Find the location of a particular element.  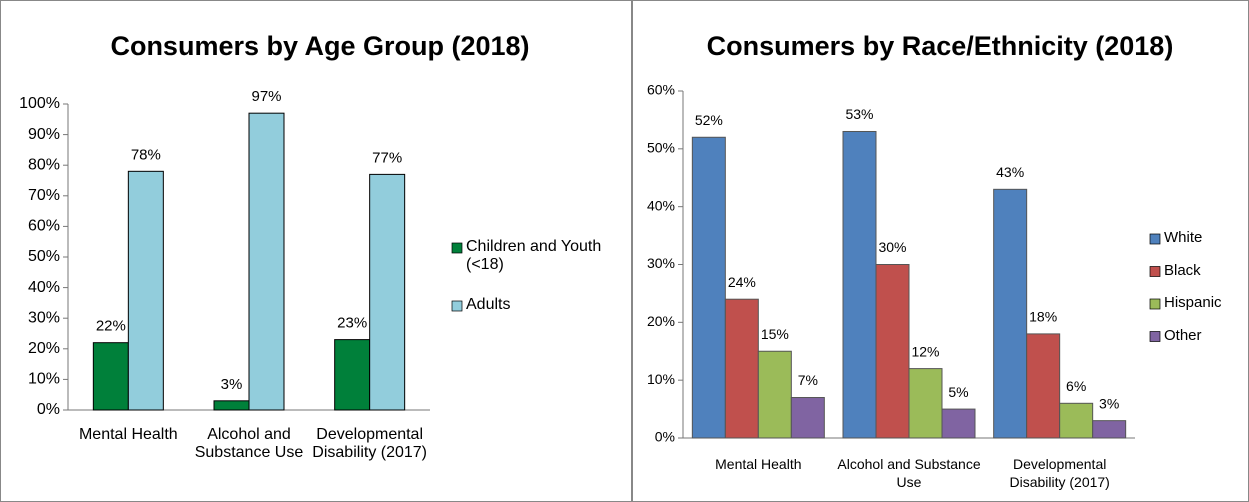

y-tick-label: 80% is located at coordinates (44, 164).